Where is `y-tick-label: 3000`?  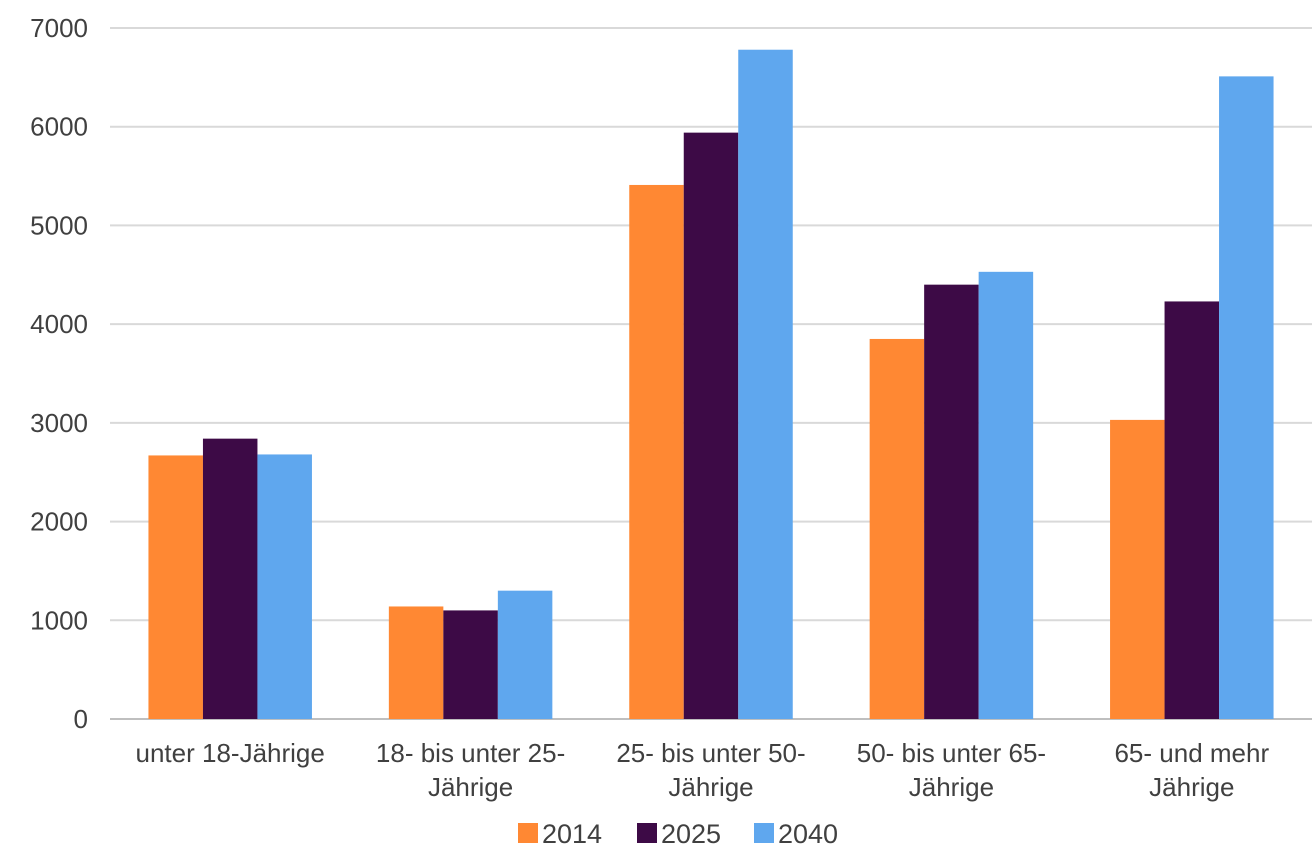
y-tick-label: 3000 is located at coordinates (59, 423).